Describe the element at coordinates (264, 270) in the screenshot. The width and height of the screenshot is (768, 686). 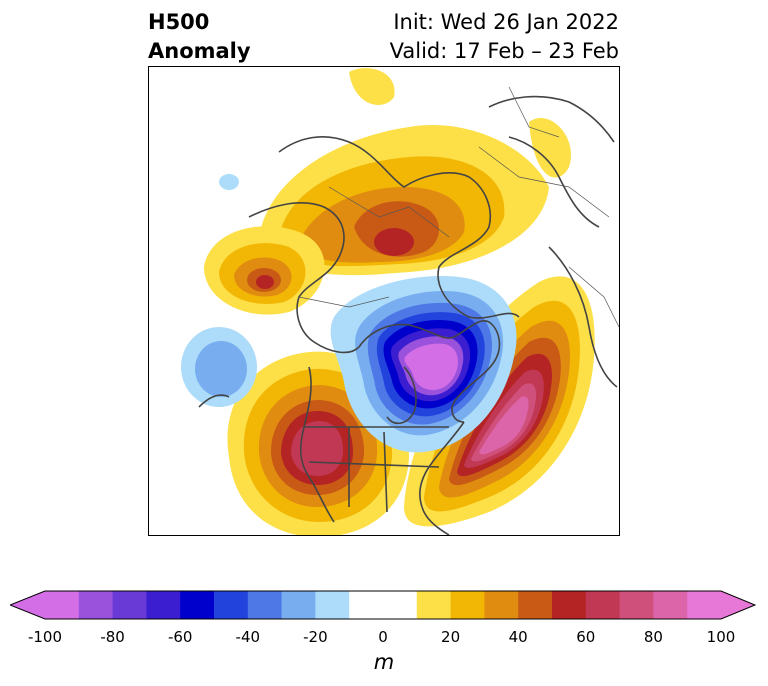
I see `ridge-alaska` at that location.